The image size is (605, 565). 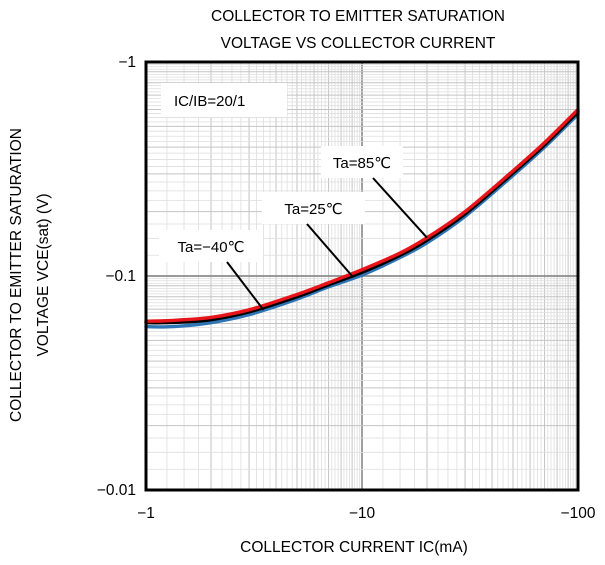 I want to click on x-tick-label-0: −1, so click(x=146, y=513).